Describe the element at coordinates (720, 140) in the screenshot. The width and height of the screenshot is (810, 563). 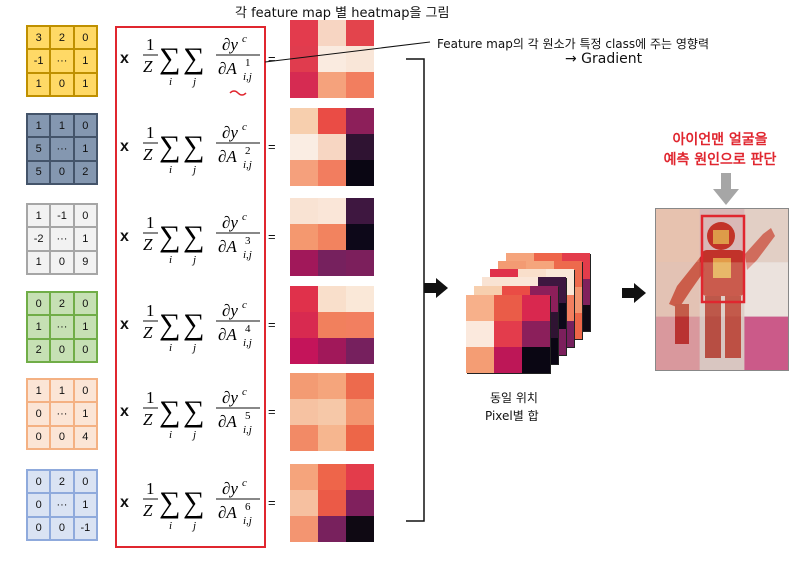
I see `result-caption-line1: 아이언맨 얼굴을` at that location.